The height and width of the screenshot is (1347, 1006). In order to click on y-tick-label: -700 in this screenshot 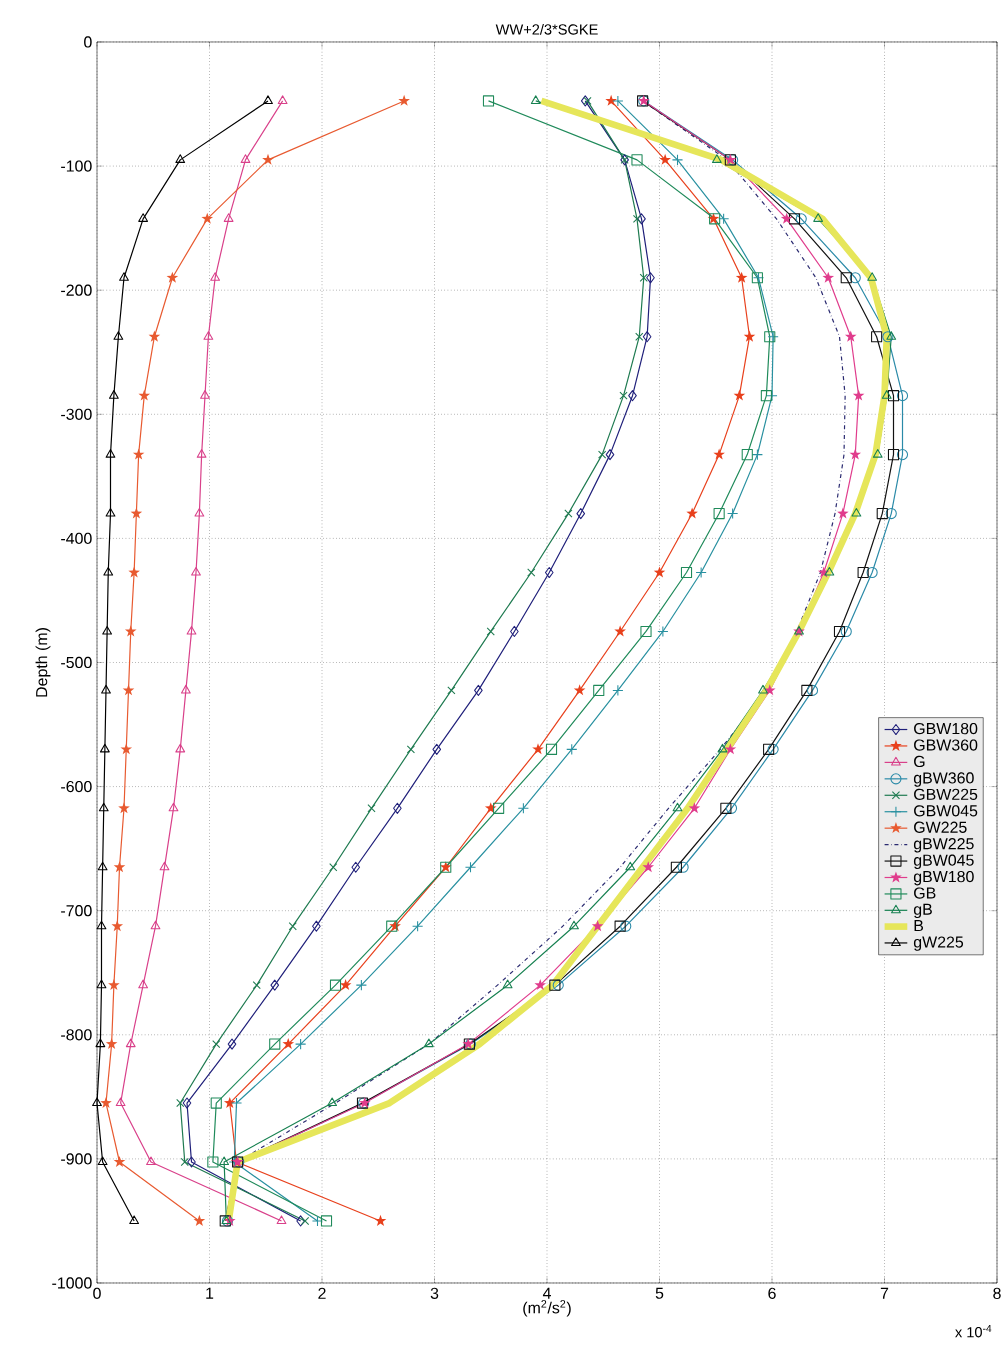, I will do `click(76, 911)`.